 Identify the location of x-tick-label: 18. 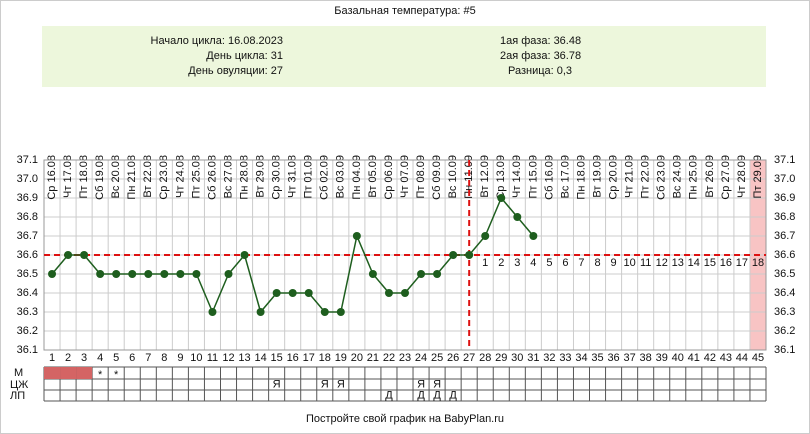
(325, 358).